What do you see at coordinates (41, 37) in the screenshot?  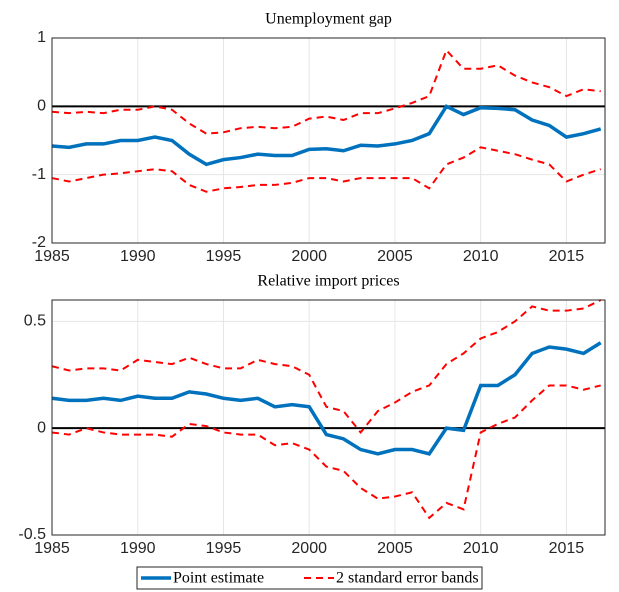 I see `y-tick-label: 1` at bounding box center [41, 37].